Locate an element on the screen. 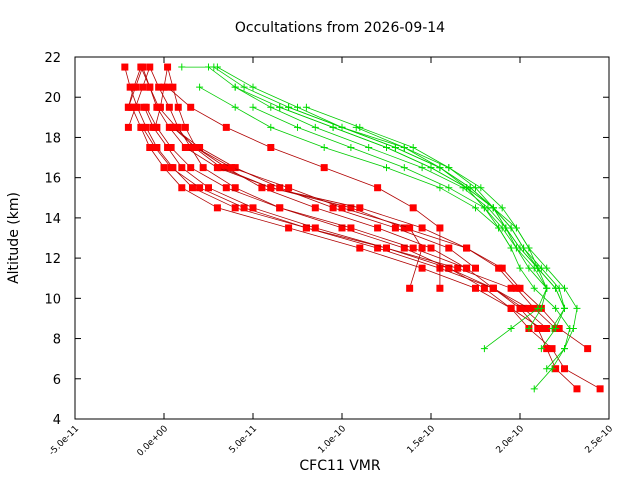 The height and width of the screenshot is (480, 640). y-tick-label: 22 is located at coordinates (52, 58).